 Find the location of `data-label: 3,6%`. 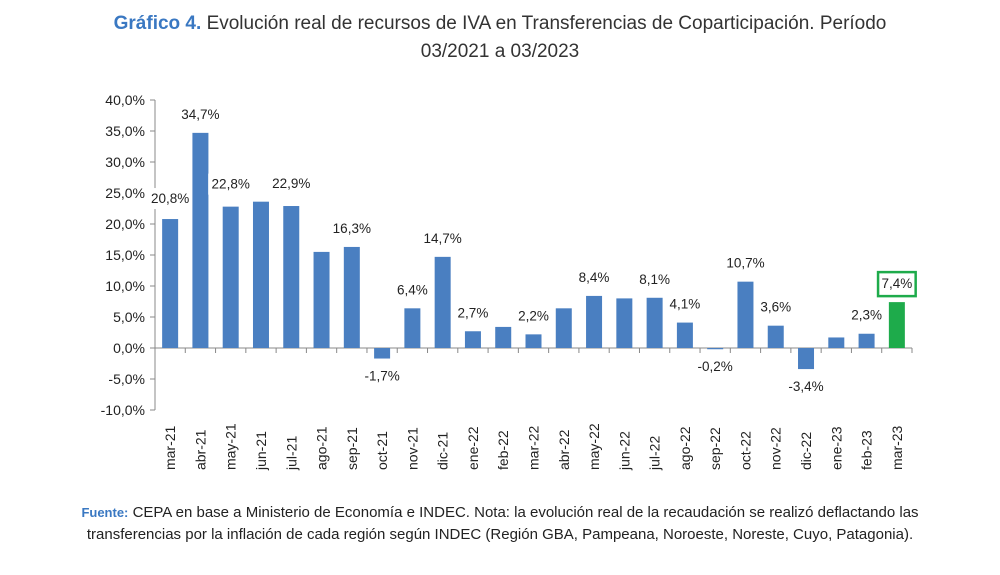

data-label: 3,6% is located at coordinates (775, 307).